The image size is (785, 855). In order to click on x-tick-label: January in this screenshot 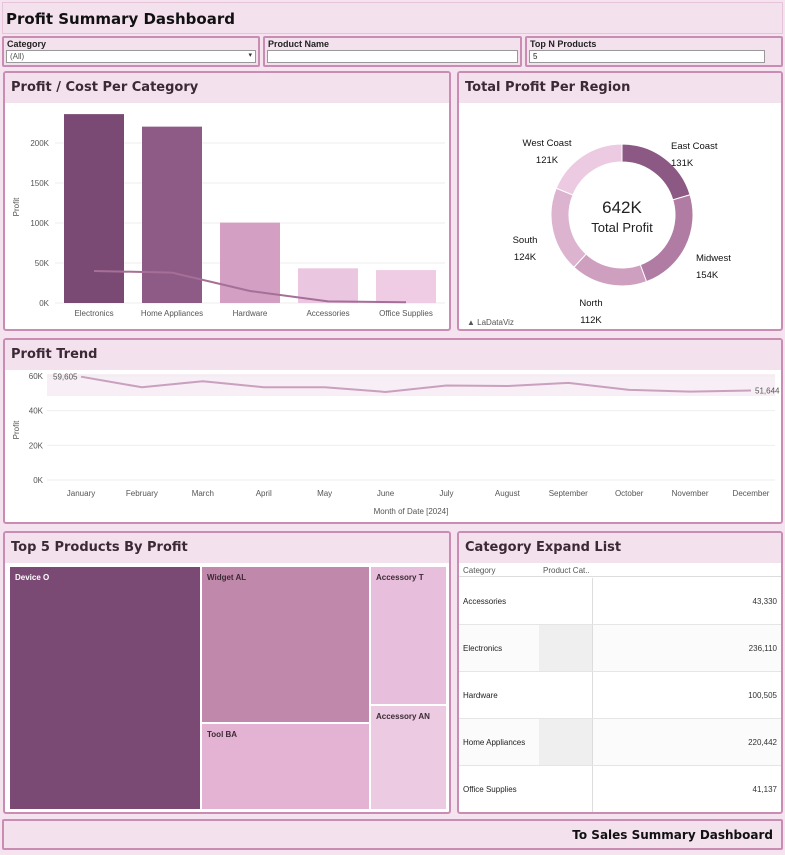, I will do `click(81, 493)`.